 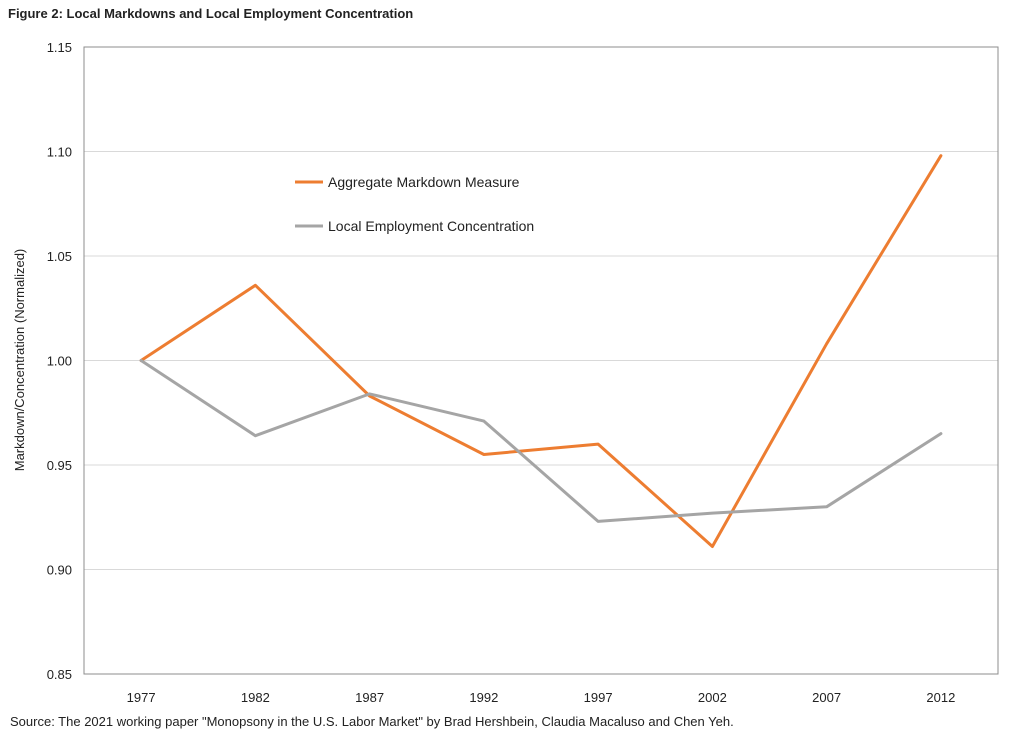 What do you see at coordinates (59, 465) in the screenshot?
I see `y-tick-label: 0.95` at bounding box center [59, 465].